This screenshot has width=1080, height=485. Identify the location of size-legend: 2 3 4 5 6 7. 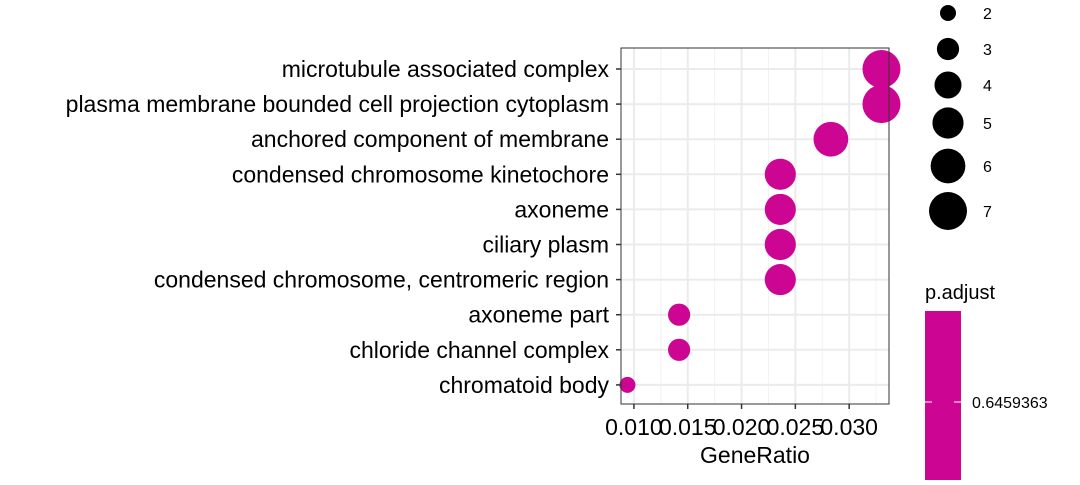
(960, 117).